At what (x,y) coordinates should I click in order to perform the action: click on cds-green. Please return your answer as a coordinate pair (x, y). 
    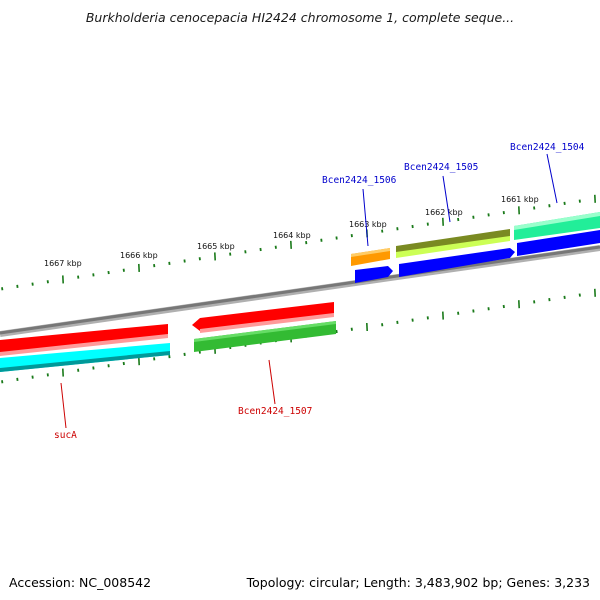
    Looking at the image, I should click on (265, 336).